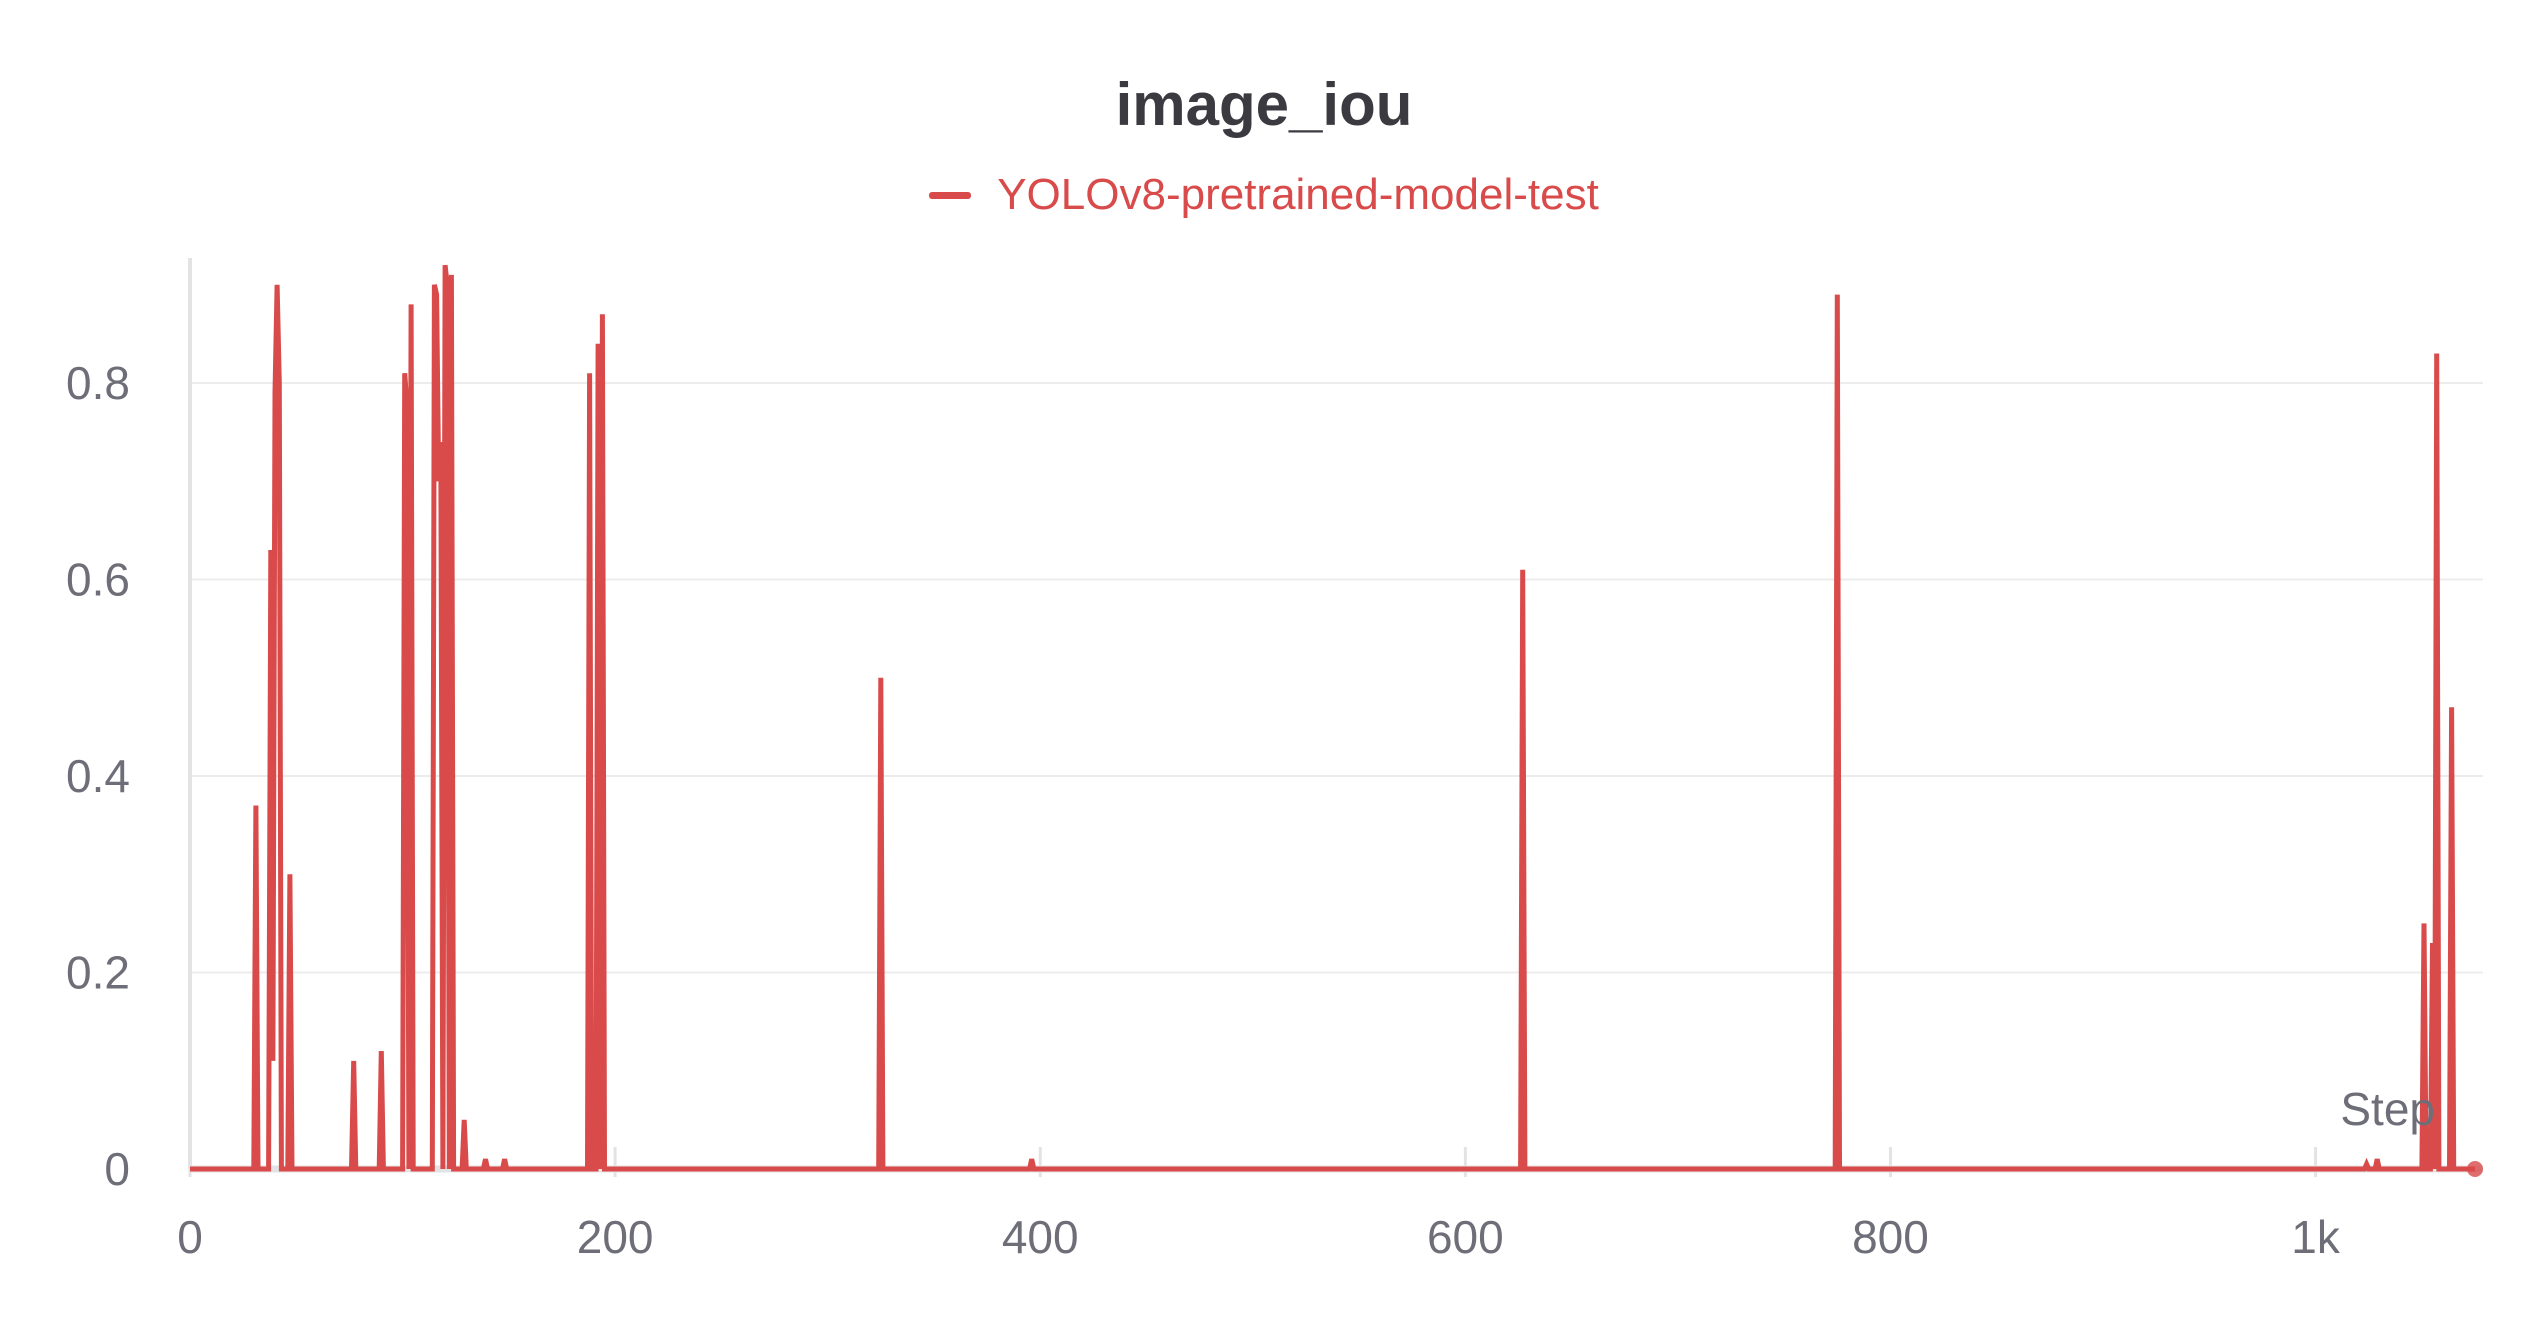 Image resolution: width=2528 pixels, height=1328 pixels. Describe the element at coordinates (1259, 1237) in the screenshot. I see `x-tick-labels: 0 200 400 600 800 1k` at that location.